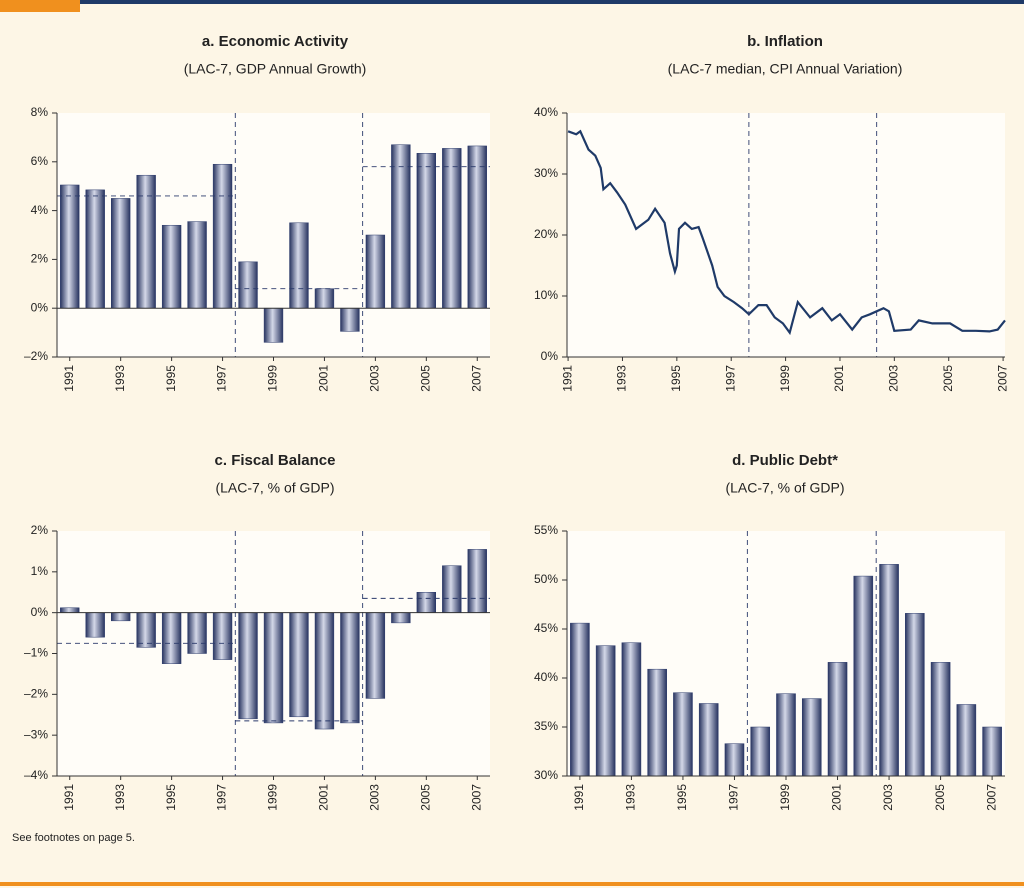  Describe the element at coordinates (274, 488) in the screenshot. I see `chart-subtitle: (LAC-7, % of GDP)` at that location.